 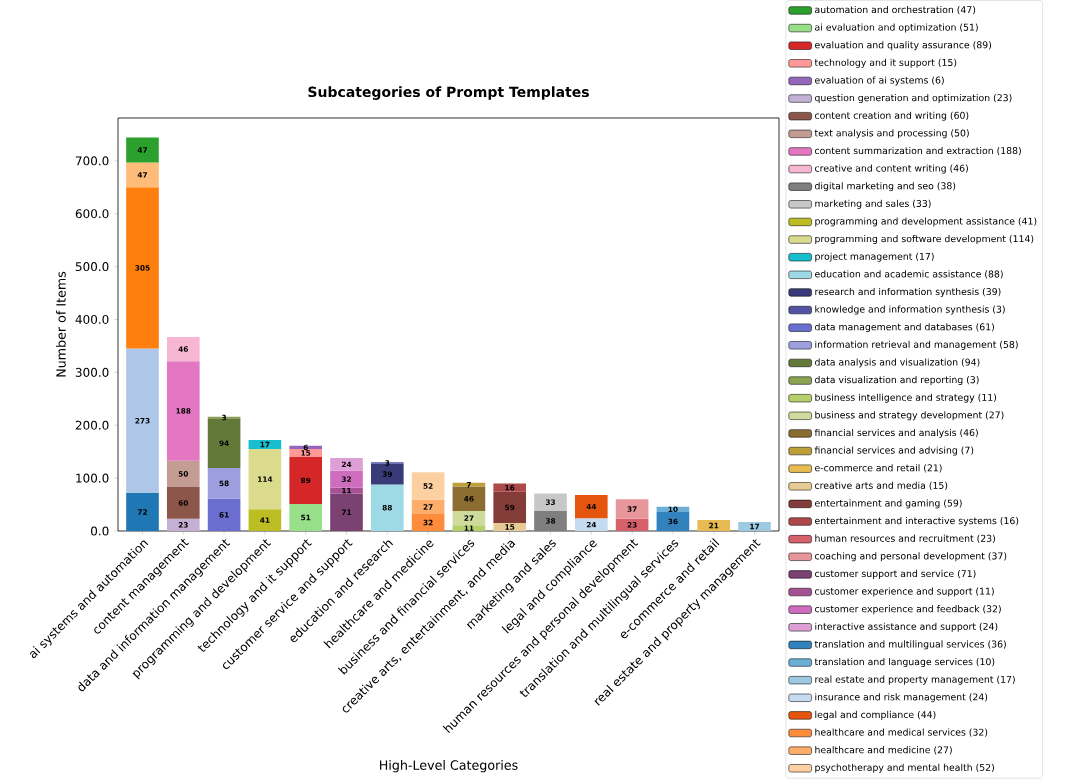 What do you see at coordinates (903, 46) in the screenshot?
I see `legend-label: evaluation and quality assurance (89)` at bounding box center [903, 46].